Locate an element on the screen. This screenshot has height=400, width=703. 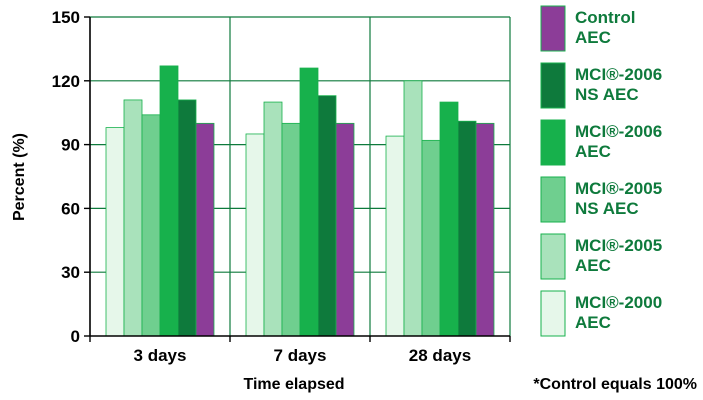
y-tick-labels: 0 30 60 90 120 150 is located at coordinates (66, 177).